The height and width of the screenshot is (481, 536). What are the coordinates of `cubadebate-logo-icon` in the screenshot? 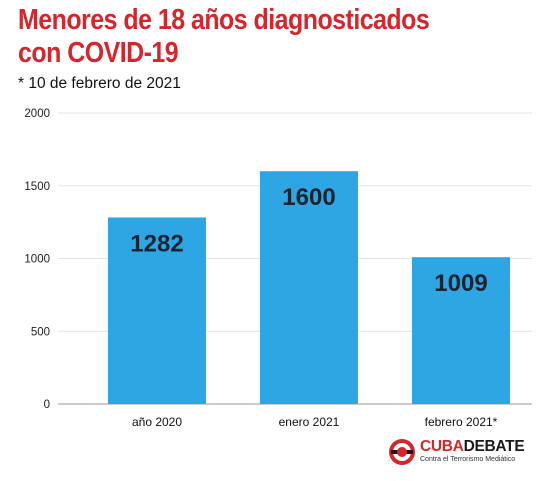 It's located at (402, 452).